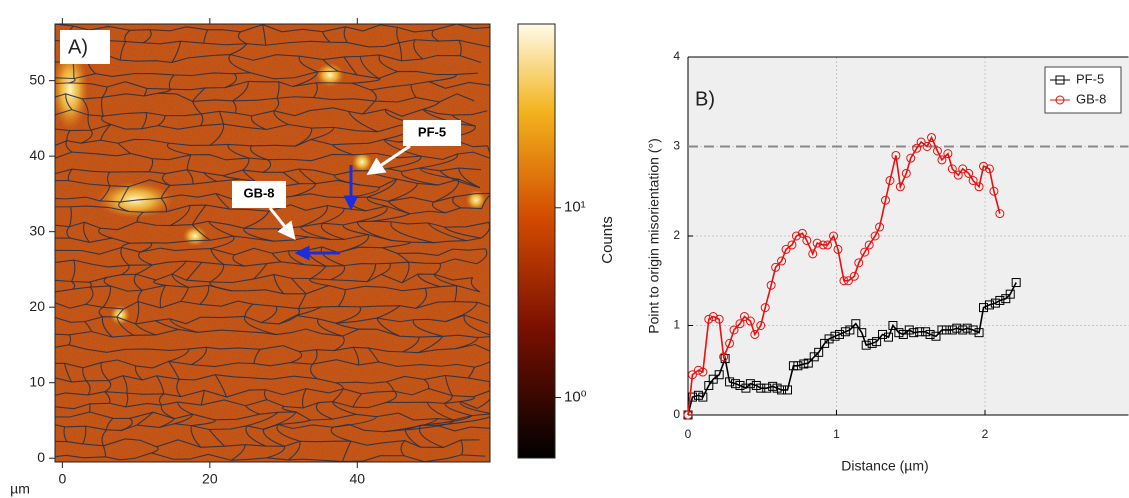 This screenshot has width=1129, height=498. What do you see at coordinates (705, 99) in the screenshot?
I see `panel-label: B)` at bounding box center [705, 99].